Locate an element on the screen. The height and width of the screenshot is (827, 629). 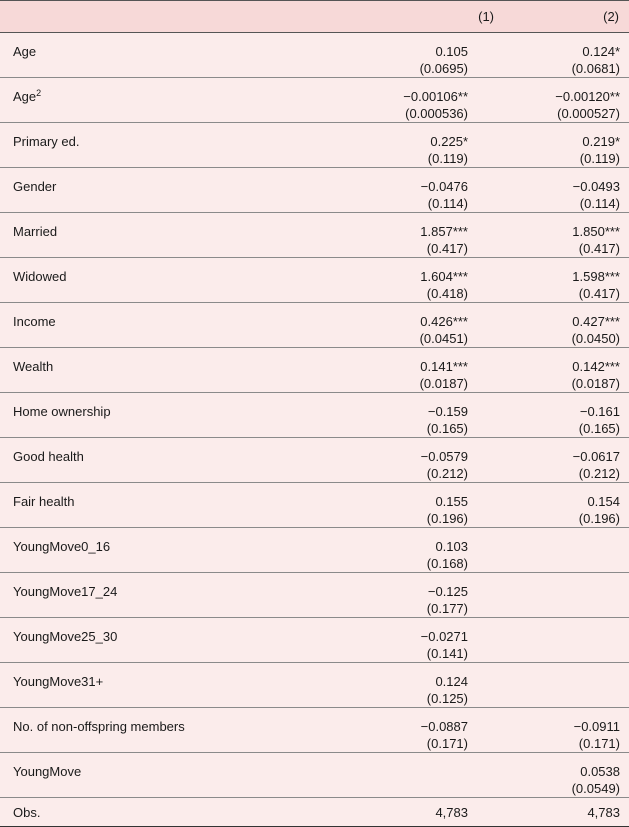
variable-label: YoungMove25_30 is located at coordinates (169, 640).